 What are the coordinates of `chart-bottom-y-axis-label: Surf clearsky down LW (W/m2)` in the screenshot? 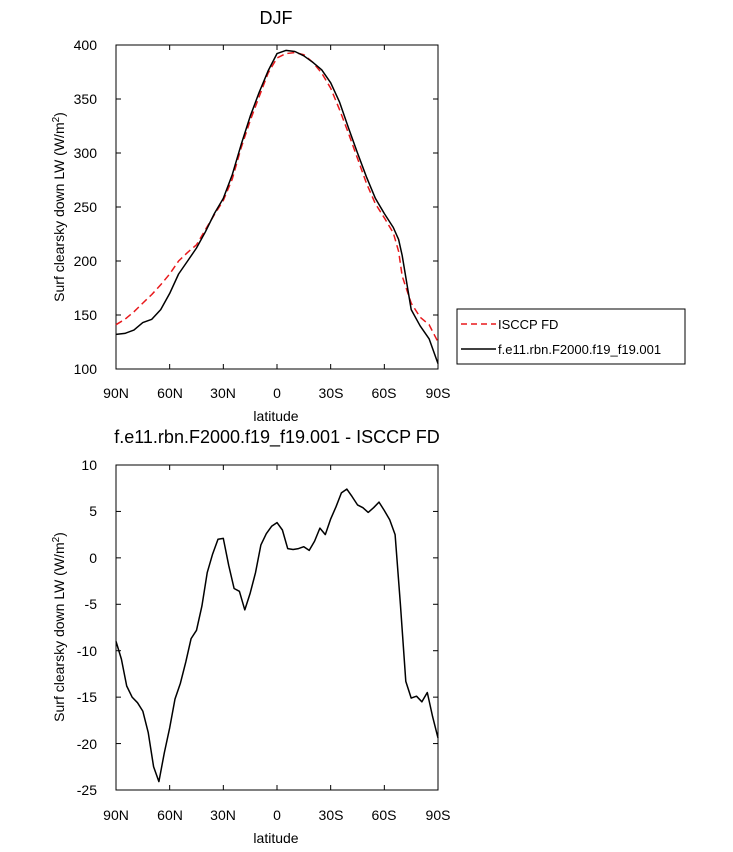 It's located at (59, 627).